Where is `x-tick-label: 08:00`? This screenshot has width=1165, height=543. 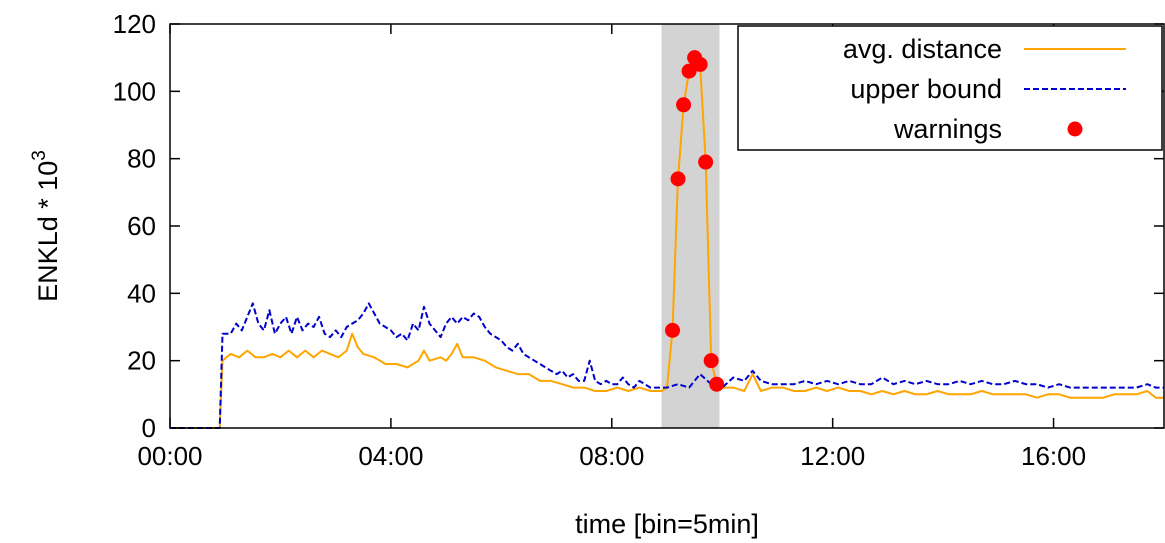 x-tick-label: 08:00 is located at coordinates (611, 456).